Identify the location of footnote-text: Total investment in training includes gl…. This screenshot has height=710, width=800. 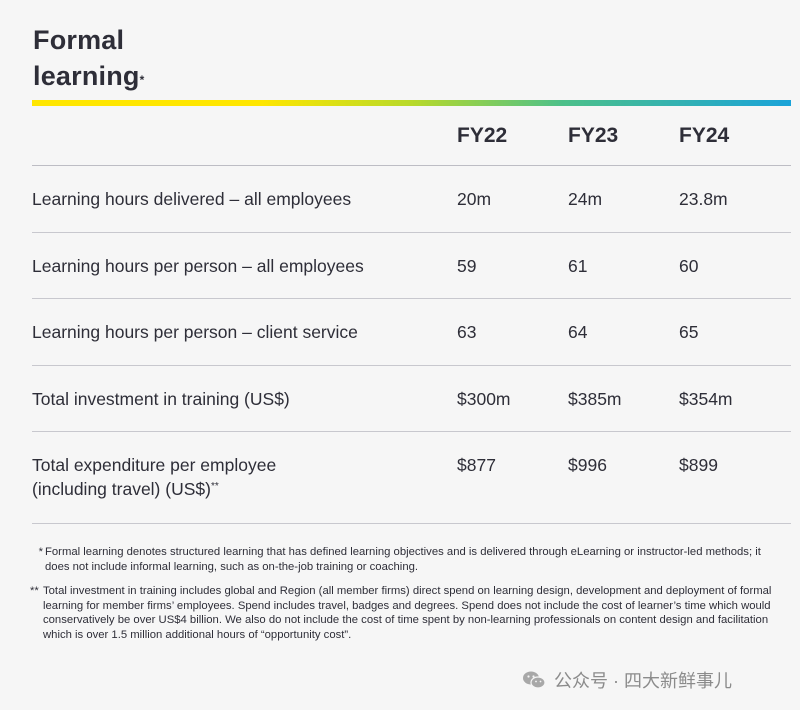
(407, 613).